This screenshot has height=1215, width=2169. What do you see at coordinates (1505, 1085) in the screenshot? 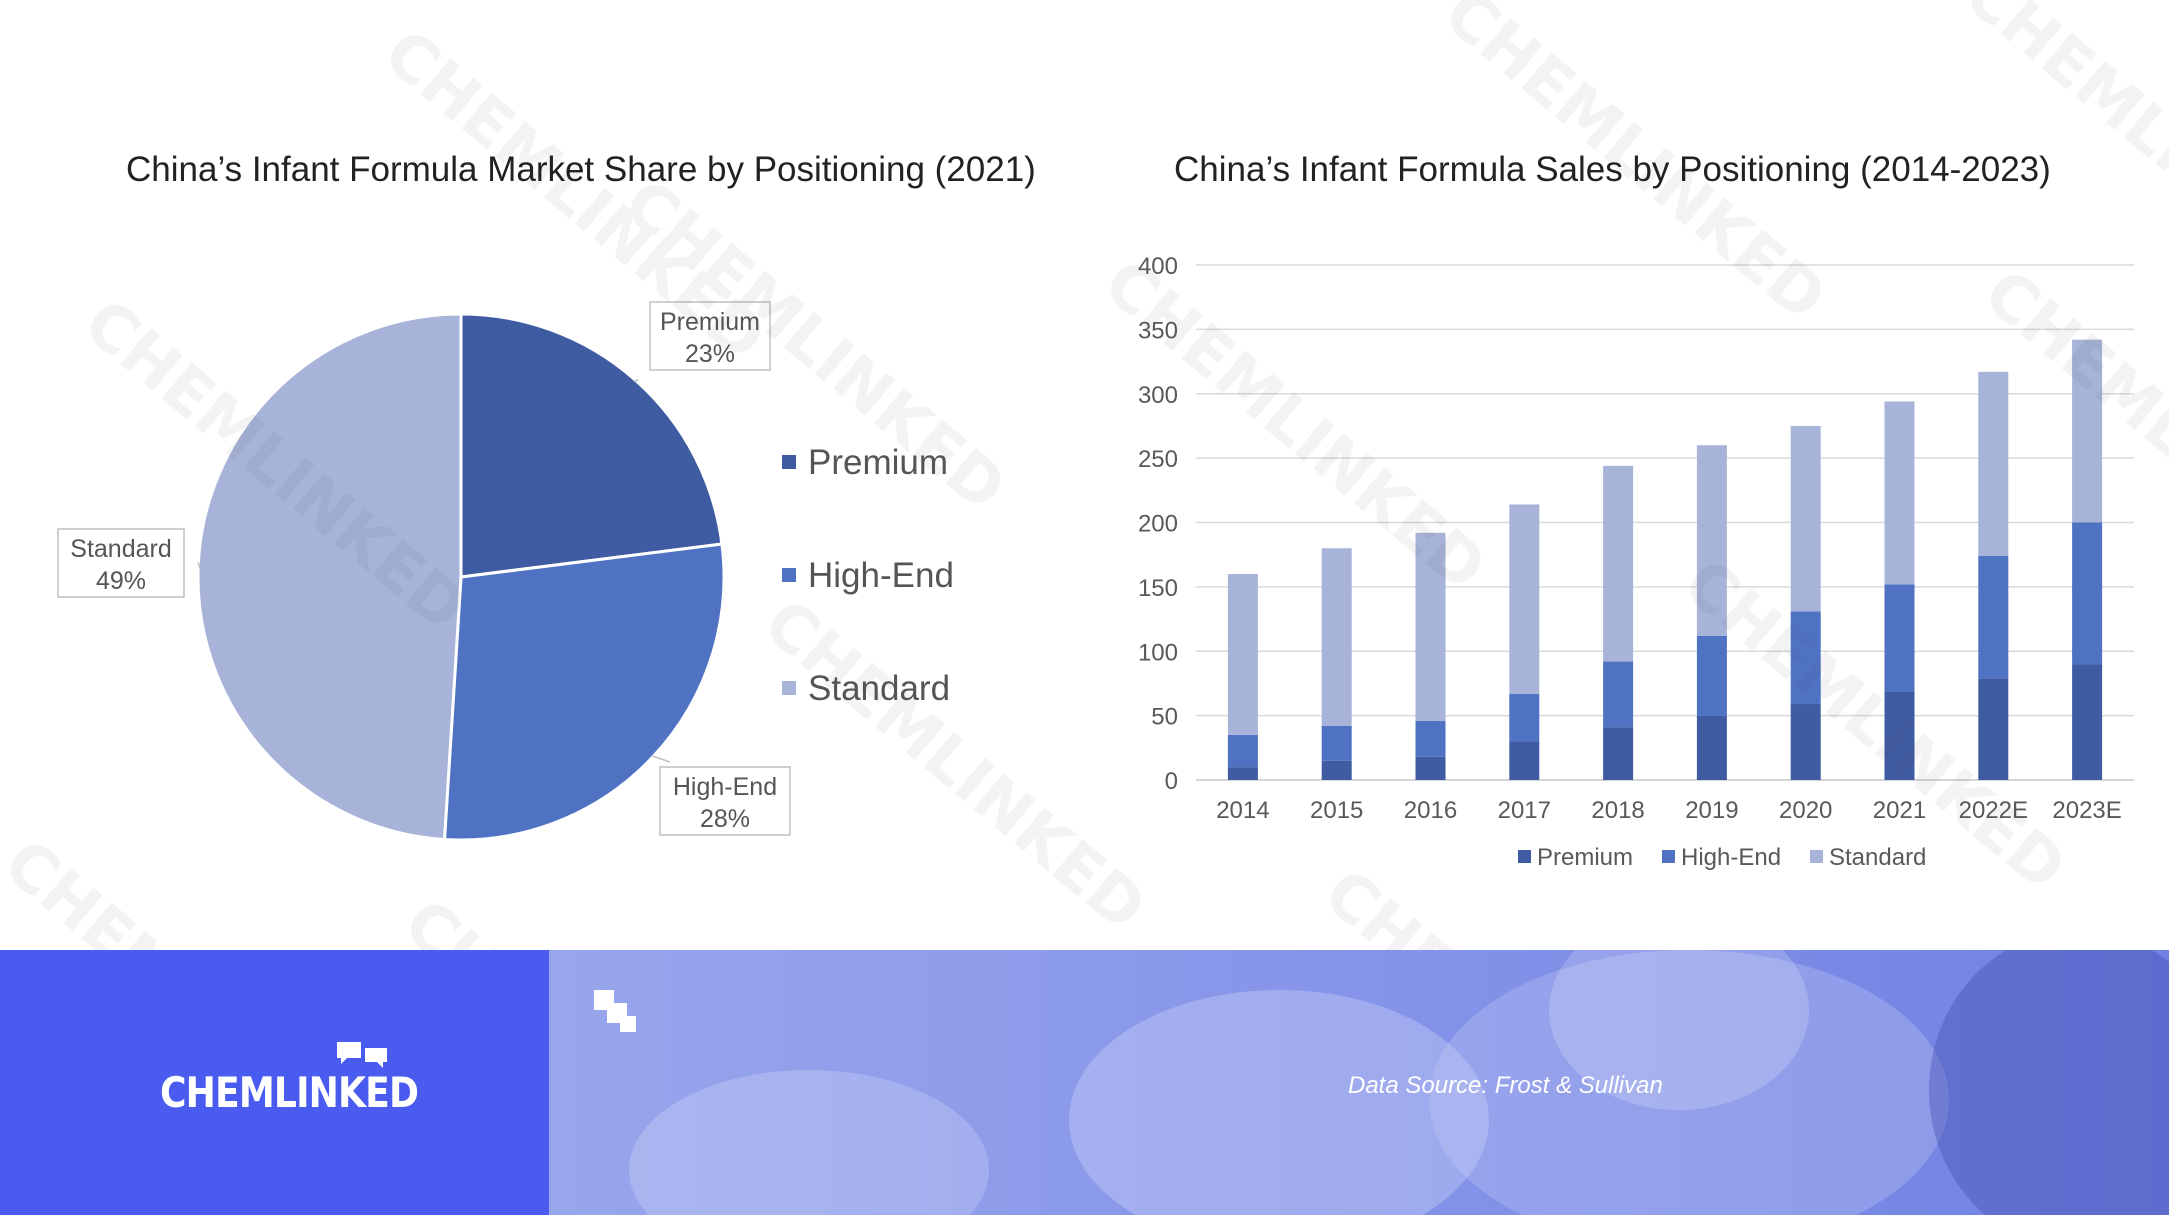
I see `data-source: Data Source: Frost & Sullivan` at bounding box center [1505, 1085].